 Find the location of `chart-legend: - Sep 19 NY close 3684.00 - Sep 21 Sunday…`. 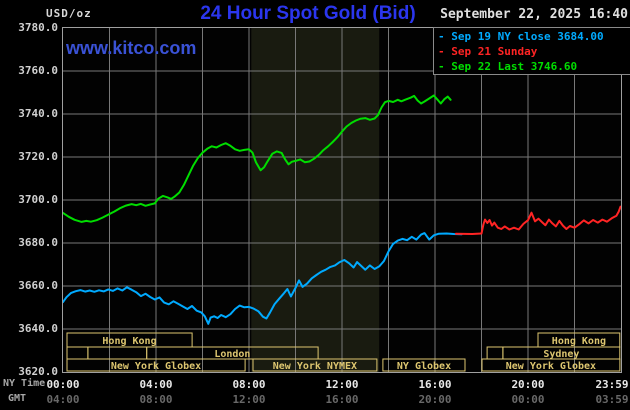

chart-legend: - Sep 19 NY close 3684.00 - Sep 21 Sunday… is located at coordinates (531, 51).